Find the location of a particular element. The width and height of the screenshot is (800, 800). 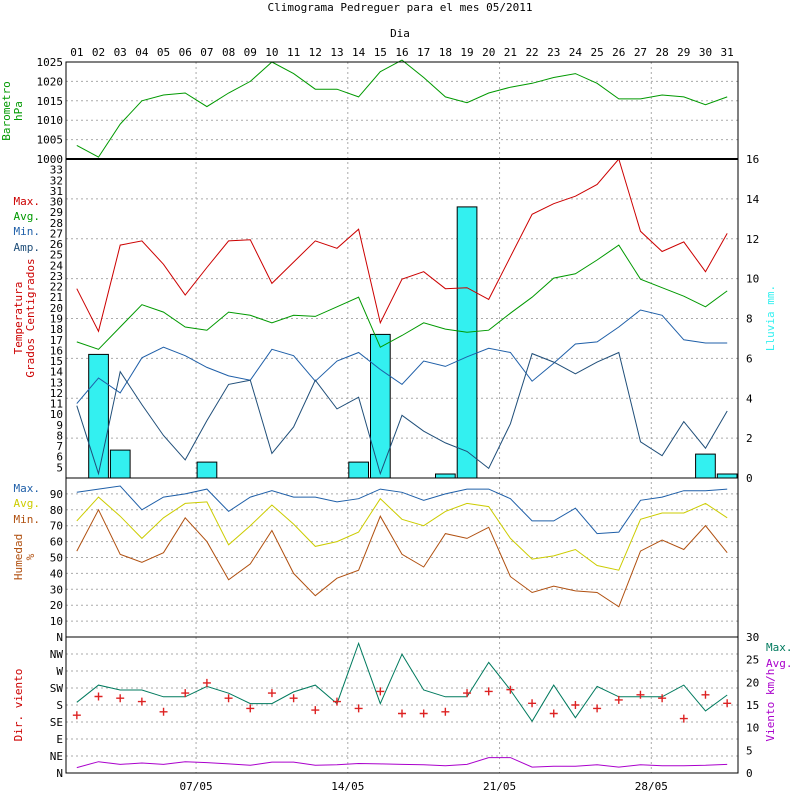

rain-tick-10: 10 is located at coordinates (752, 279).